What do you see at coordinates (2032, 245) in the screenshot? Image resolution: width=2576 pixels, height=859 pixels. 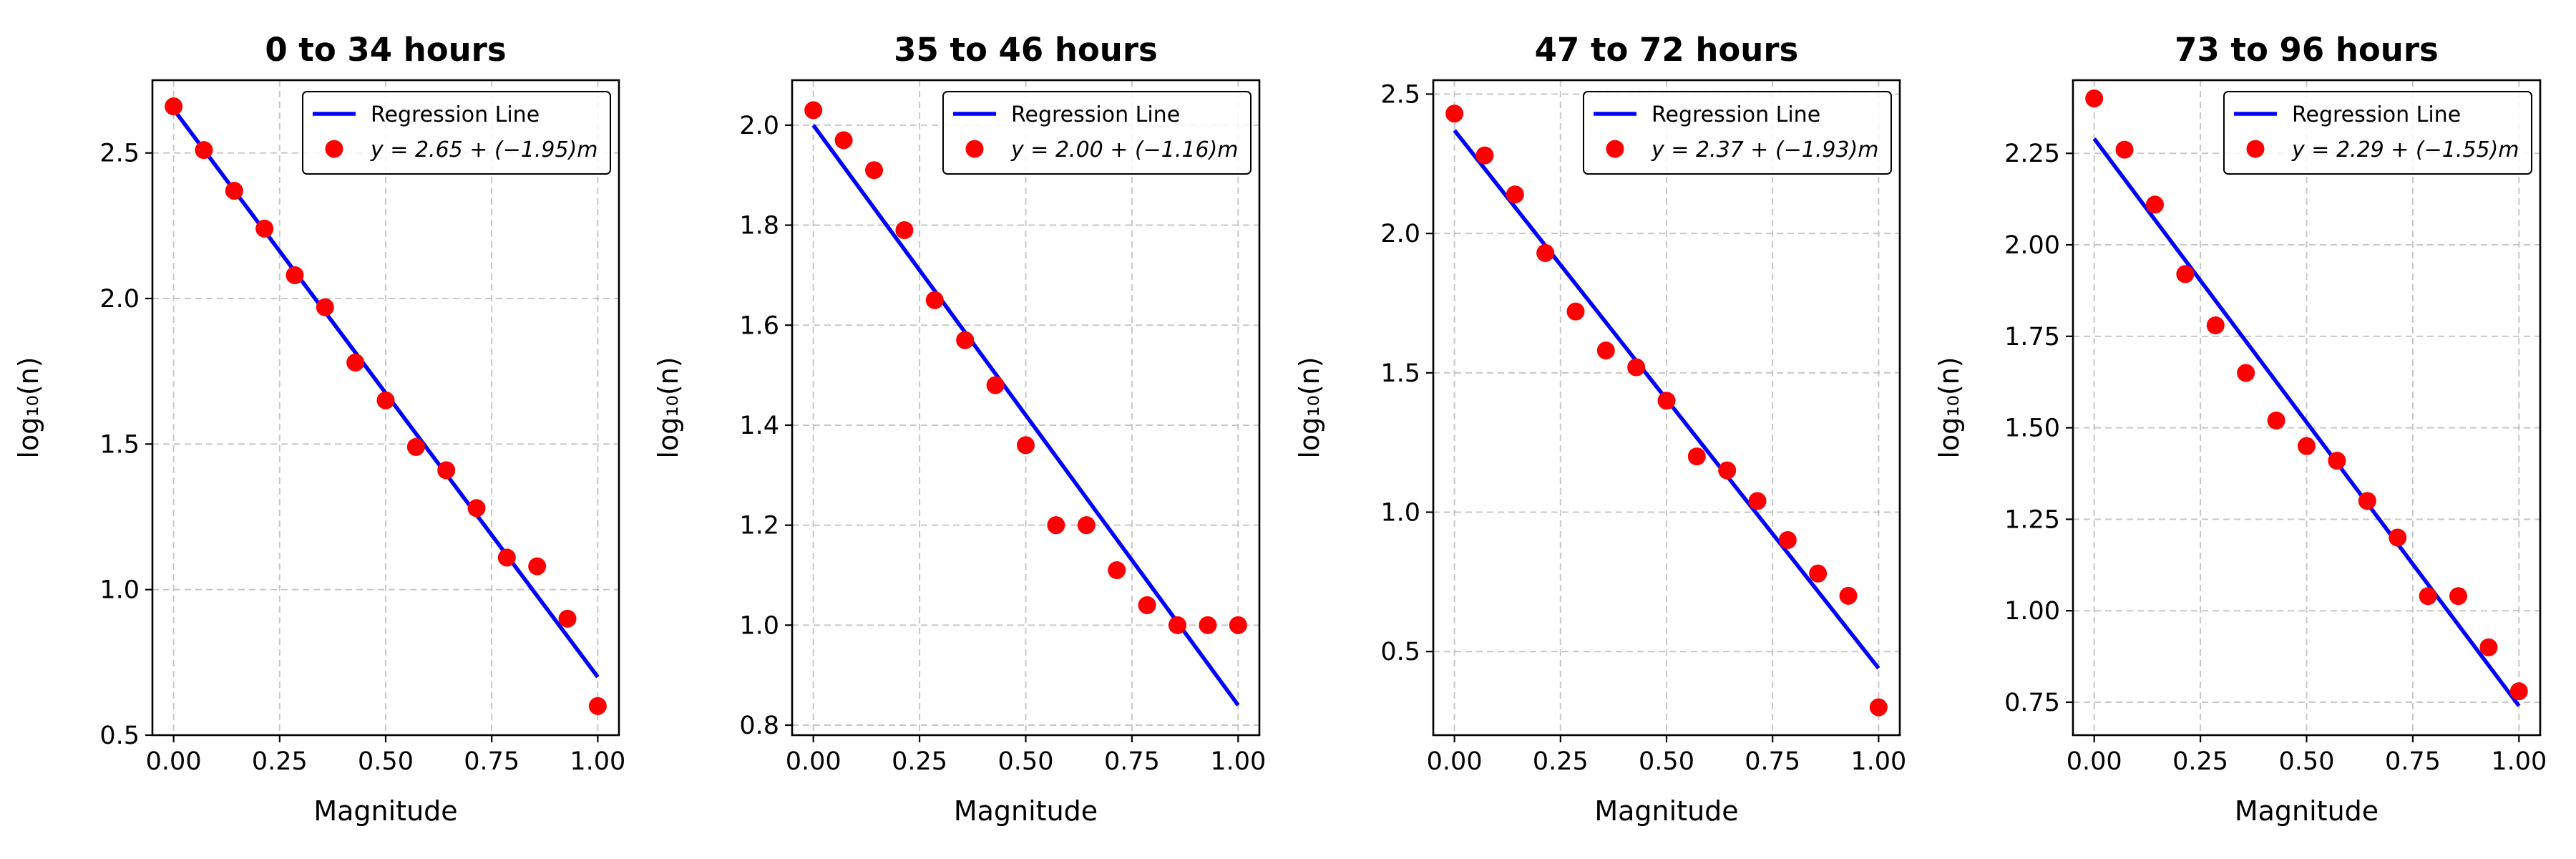 I see `y-tick-label: 2.00` at bounding box center [2032, 245].